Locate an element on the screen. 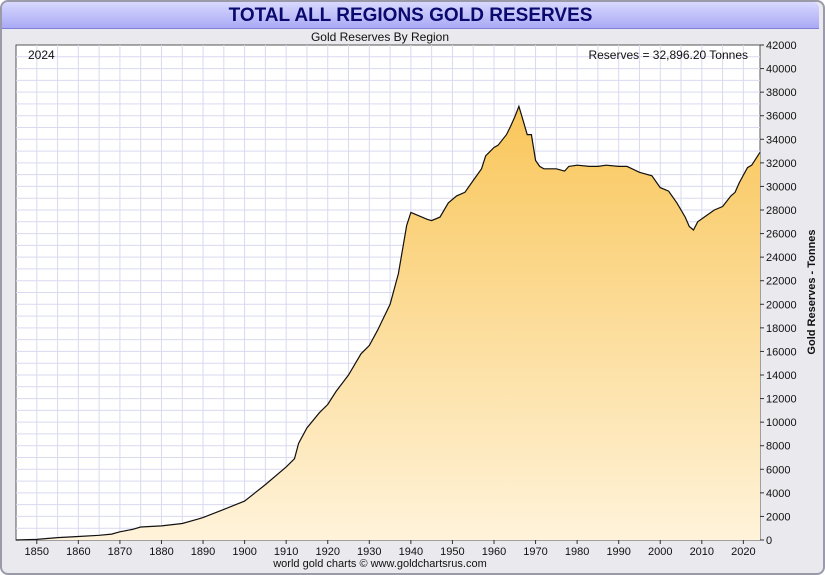 The width and height of the screenshot is (825, 575). y-tick-label: 40000 is located at coordinates (781, 70).